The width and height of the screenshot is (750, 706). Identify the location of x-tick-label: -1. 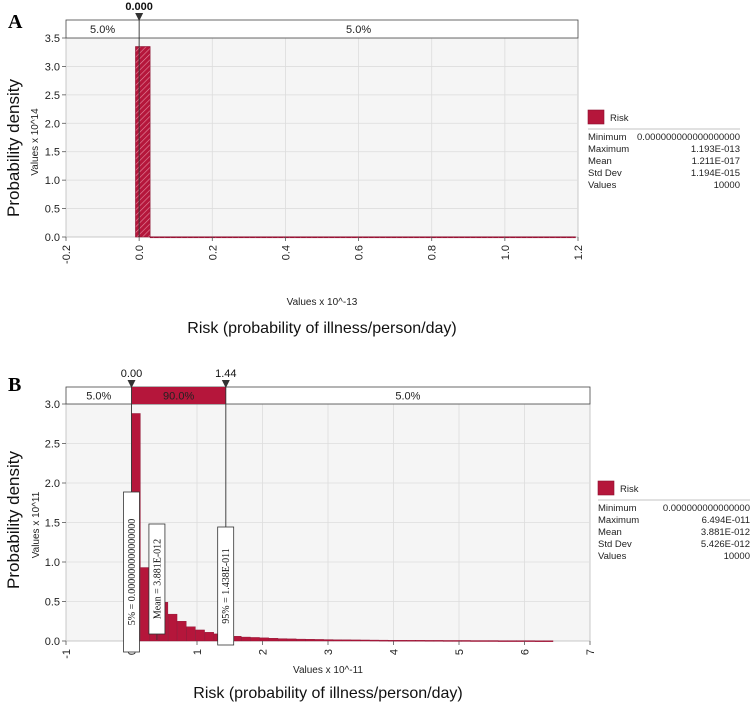
(67, 654).